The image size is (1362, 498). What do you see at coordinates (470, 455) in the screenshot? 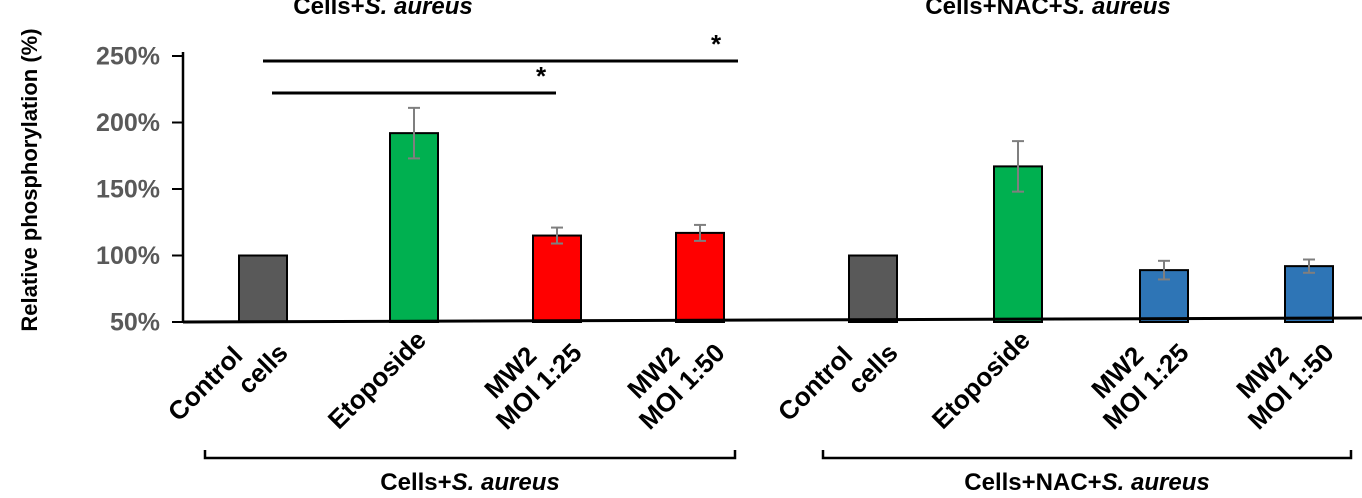
I see `group-1-bracket` at bounding box center [470, 455].